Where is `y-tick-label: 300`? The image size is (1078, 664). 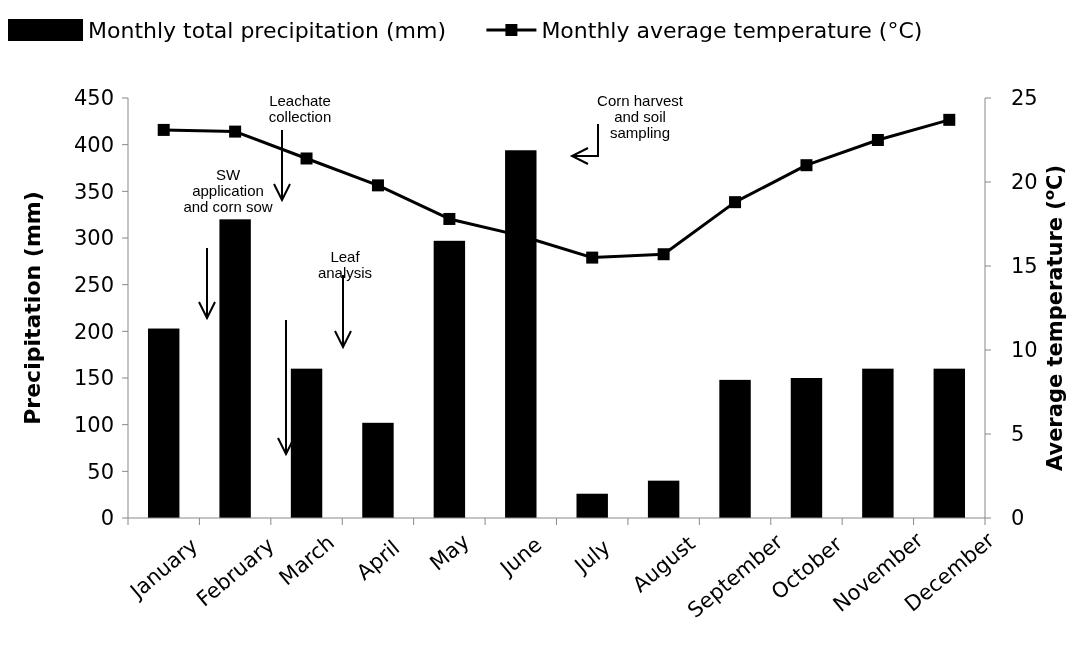 y-tick-label: 300 is located at coordinates (93, 238).